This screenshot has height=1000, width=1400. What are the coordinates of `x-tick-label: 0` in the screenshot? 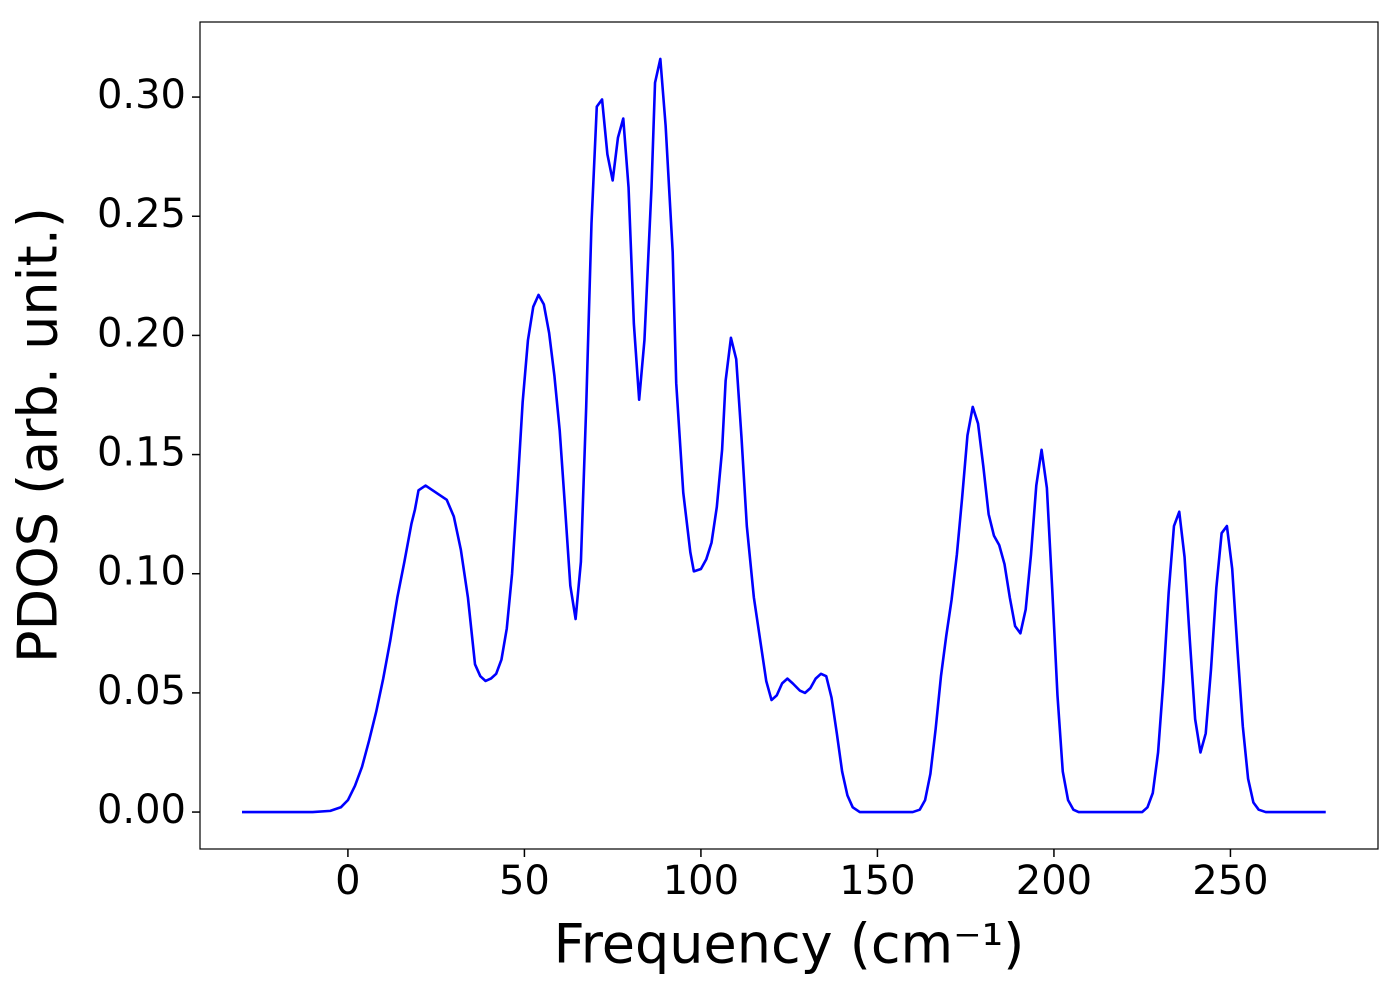 It's located at (347, 881).